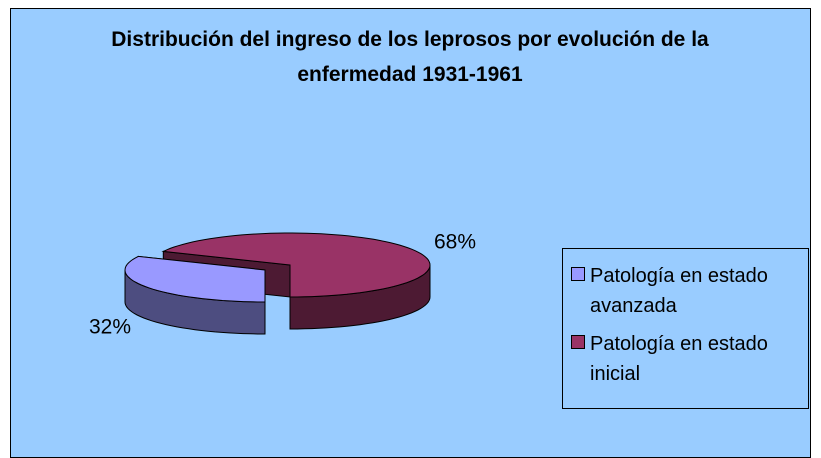  I want to click on data-label: 68%, so click(455, 242).